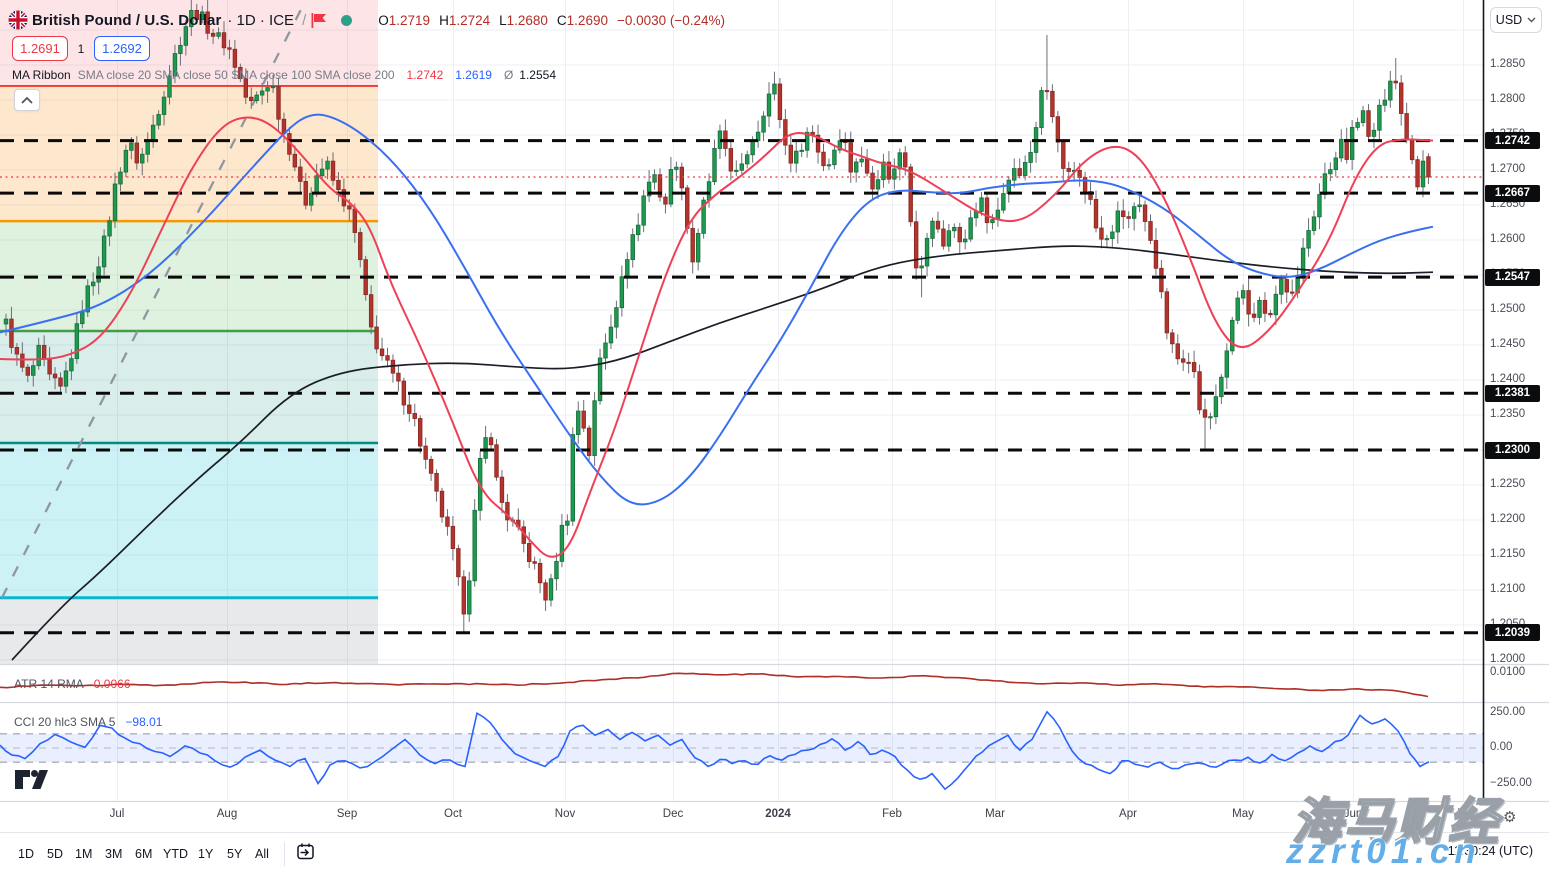 The width and height of the screenshot is (1549, 873). Describe the element at coordinates (1243, 814) in the screenshot. I see `time-axis-label: May` at that location.